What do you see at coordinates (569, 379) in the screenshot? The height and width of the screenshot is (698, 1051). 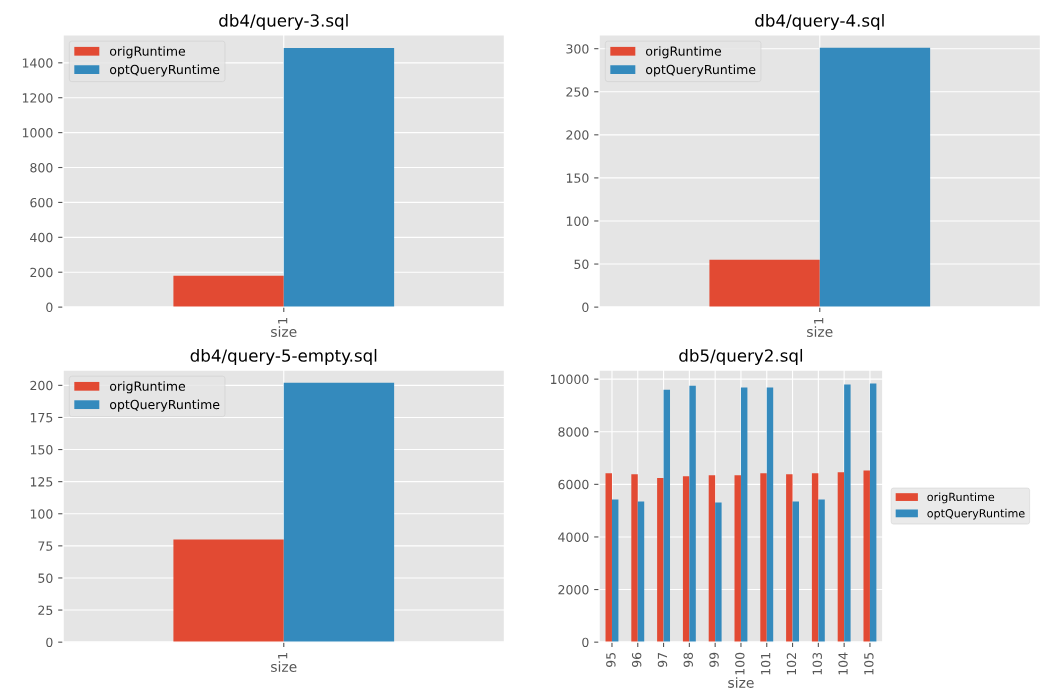 I see `y-tick-label: 10000` at bounding box center [569, 379].